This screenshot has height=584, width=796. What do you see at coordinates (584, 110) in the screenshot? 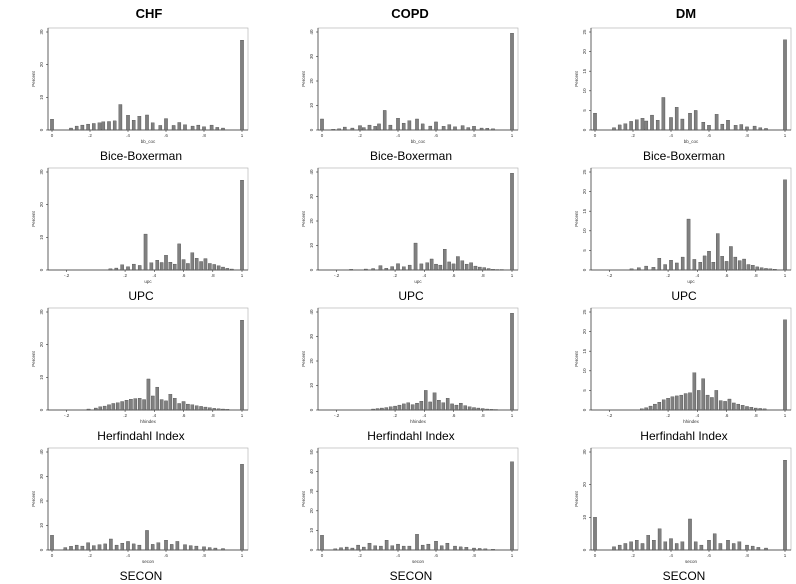
I see `y-tick-label: 5` at bounding box center [584, 110].